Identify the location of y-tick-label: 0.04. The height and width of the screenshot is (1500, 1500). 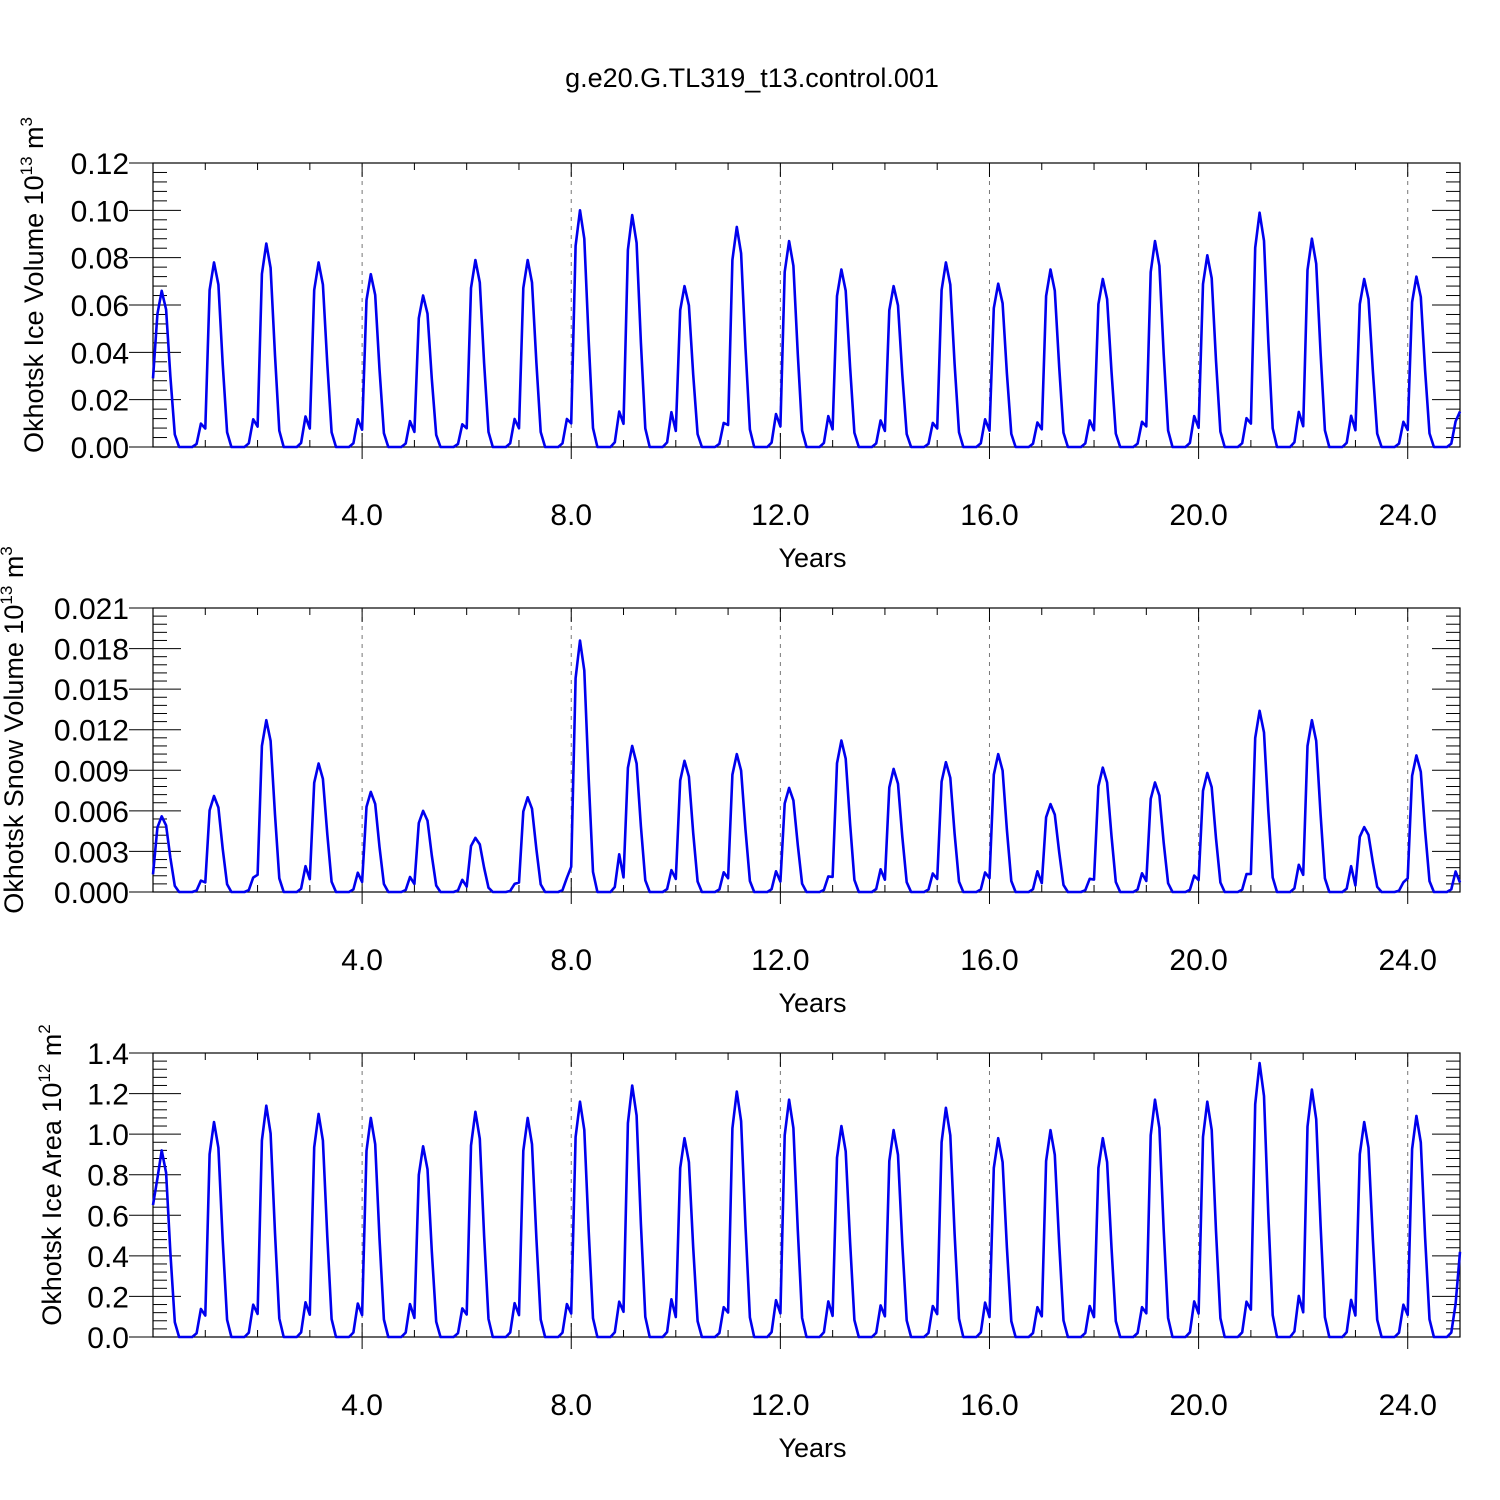
(100, 353).